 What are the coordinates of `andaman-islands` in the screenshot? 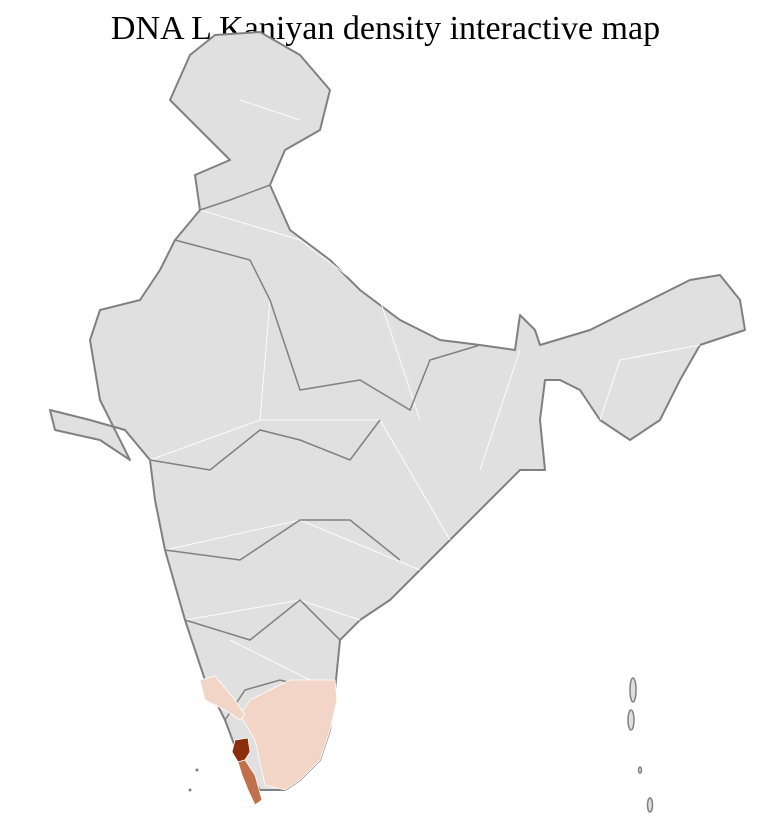 It's located at (640, 745).